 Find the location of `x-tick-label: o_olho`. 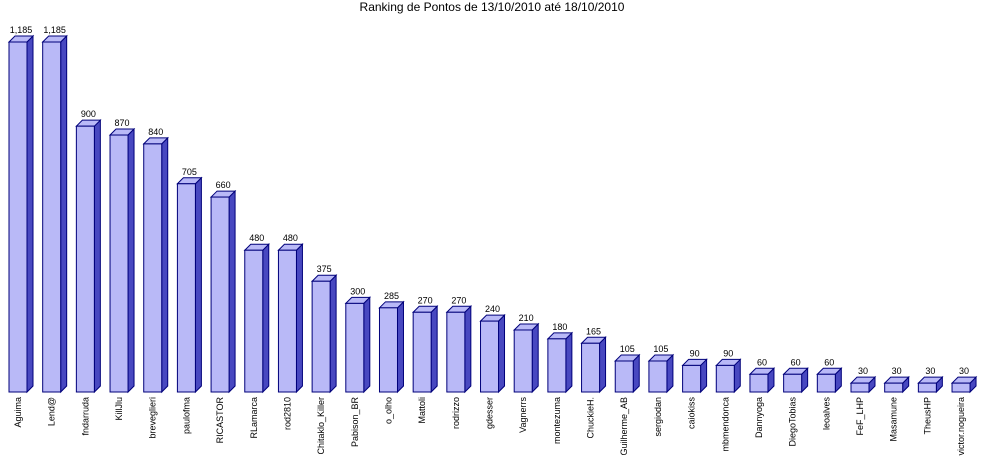

x-tick-label: o_olho is located at coordinates (388, 410).